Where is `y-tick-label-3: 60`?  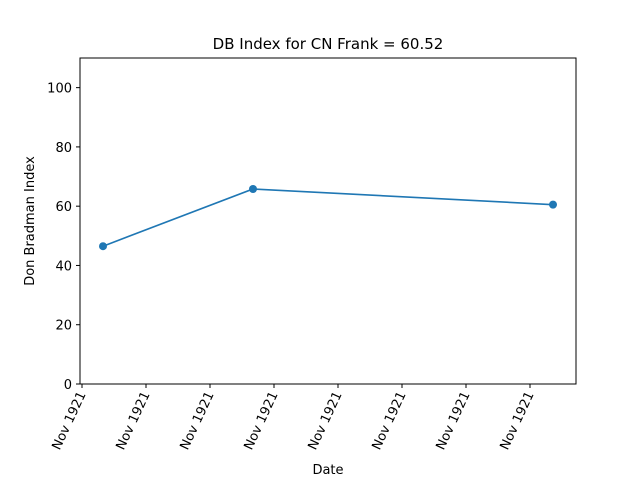
y-tick-label-3: 60 is located at coordinates (63, 207).